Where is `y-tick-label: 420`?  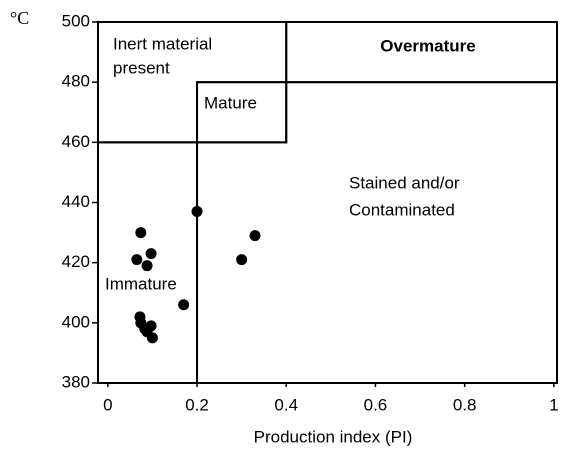 y-tick-label: 420 is located at coordinates (76, 261).